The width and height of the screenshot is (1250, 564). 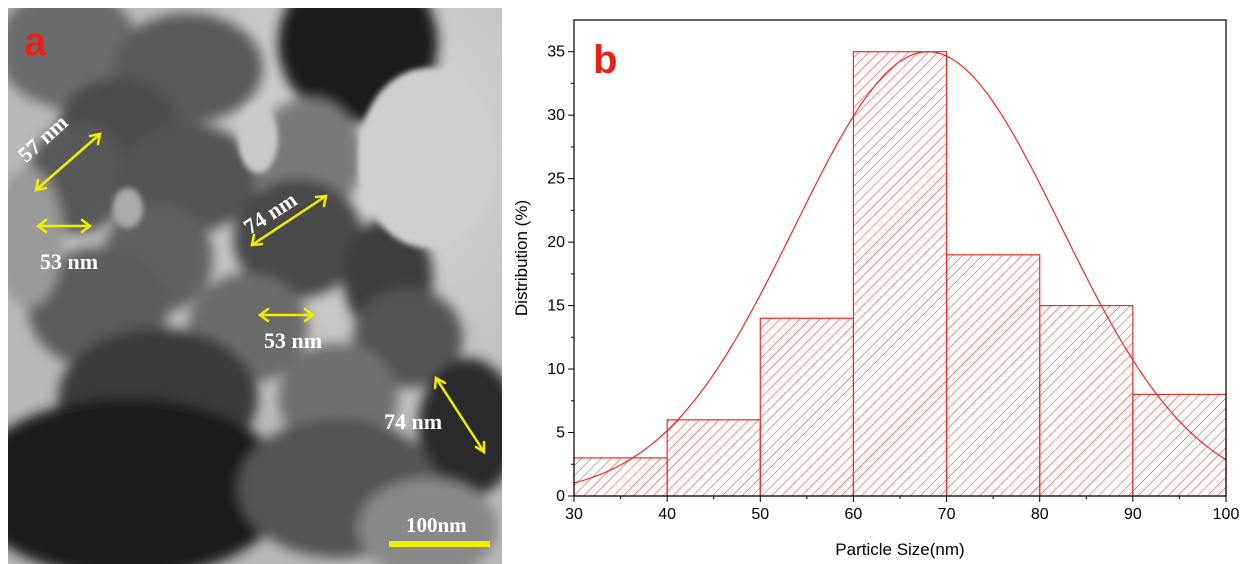 I want to click on y-tick-label: 10, so click(x=556, y=369).